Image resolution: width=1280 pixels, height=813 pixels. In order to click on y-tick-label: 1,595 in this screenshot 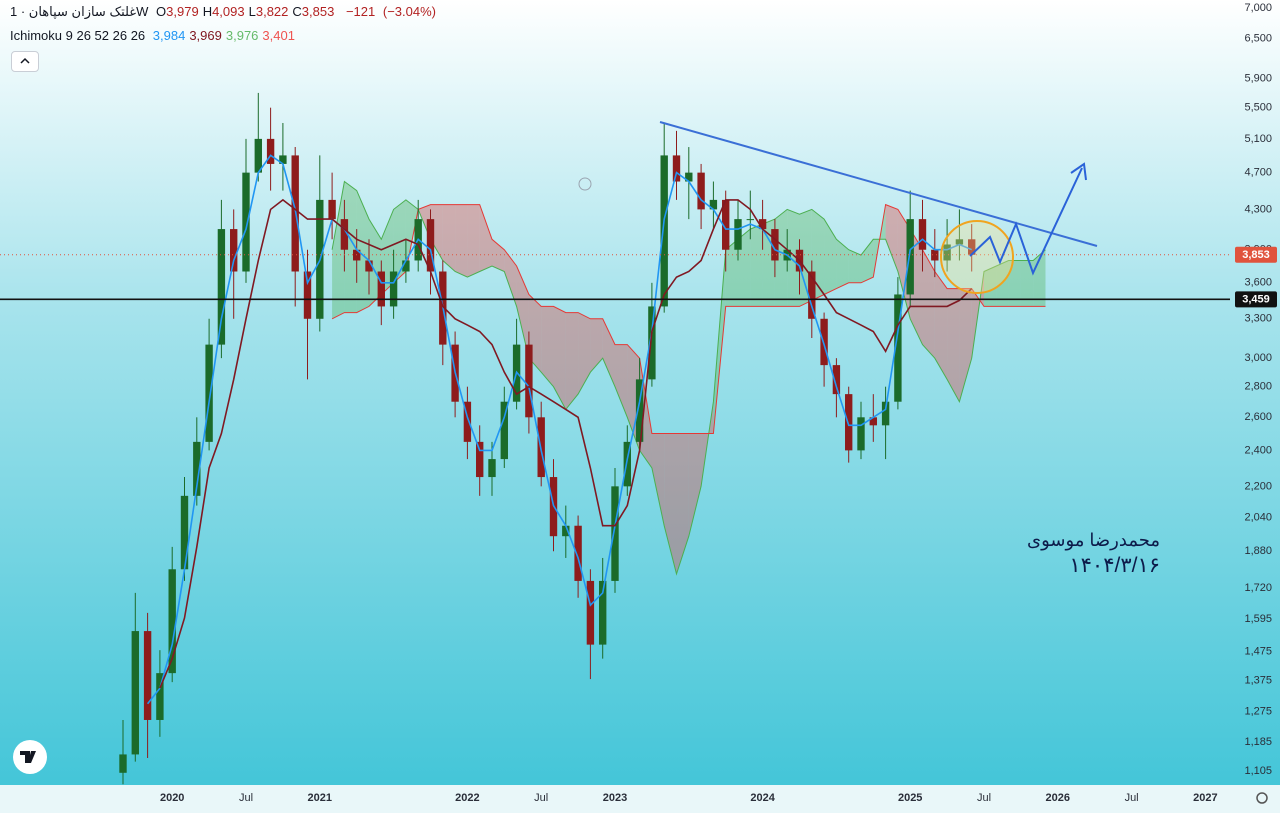, I will do `click(1258, 619)`.